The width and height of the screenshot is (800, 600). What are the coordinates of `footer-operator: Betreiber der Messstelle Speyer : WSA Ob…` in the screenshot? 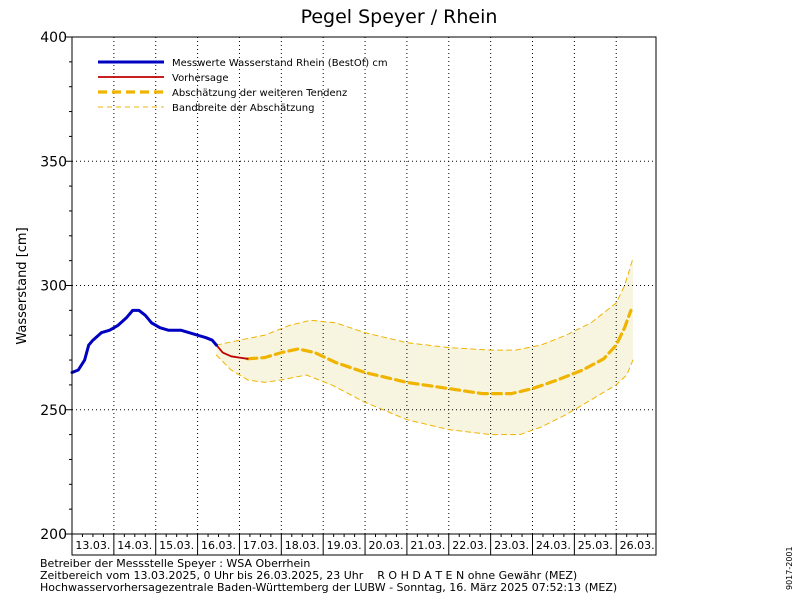 It's located at (175, 563).